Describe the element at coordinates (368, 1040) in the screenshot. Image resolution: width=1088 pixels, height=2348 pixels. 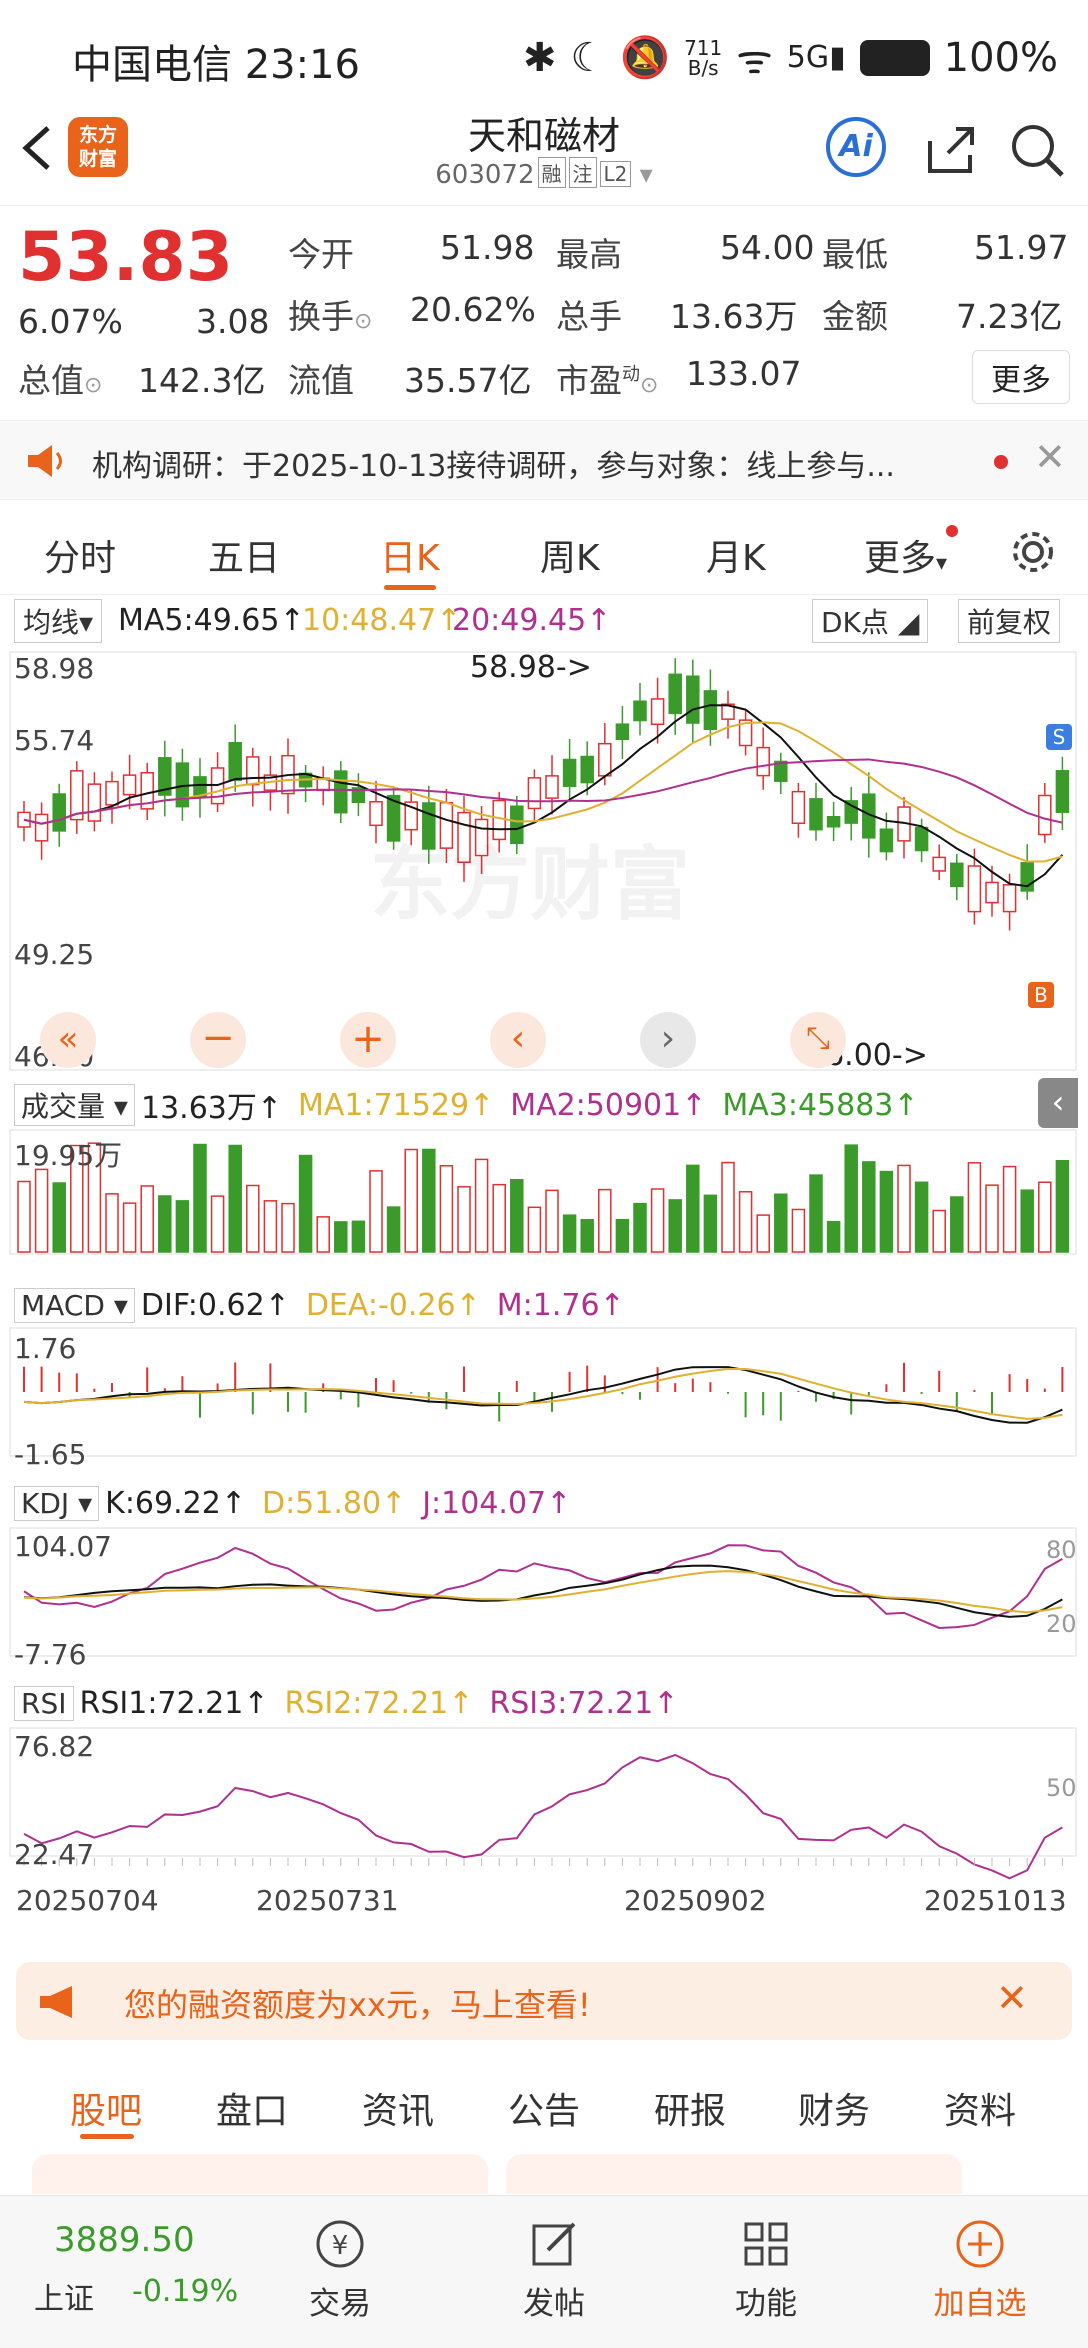
I see `zoom-in-button: +` at that location.